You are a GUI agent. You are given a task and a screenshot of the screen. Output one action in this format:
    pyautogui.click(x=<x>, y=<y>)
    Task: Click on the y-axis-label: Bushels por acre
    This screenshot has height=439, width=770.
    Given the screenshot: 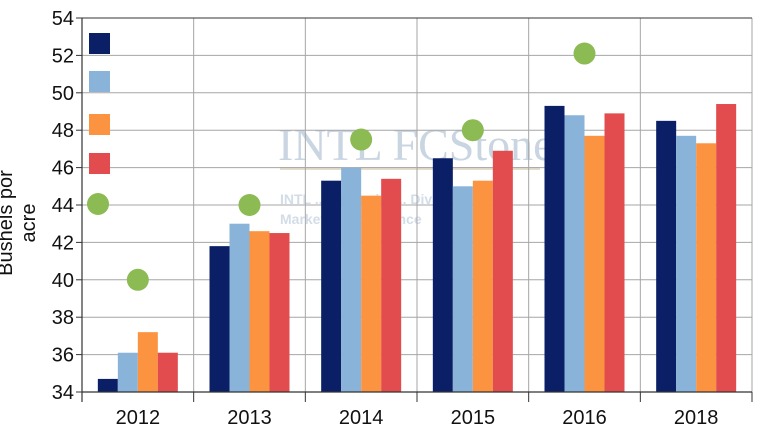 What is the action you would take?
    pyautogui.click(x=20, y=223)
    